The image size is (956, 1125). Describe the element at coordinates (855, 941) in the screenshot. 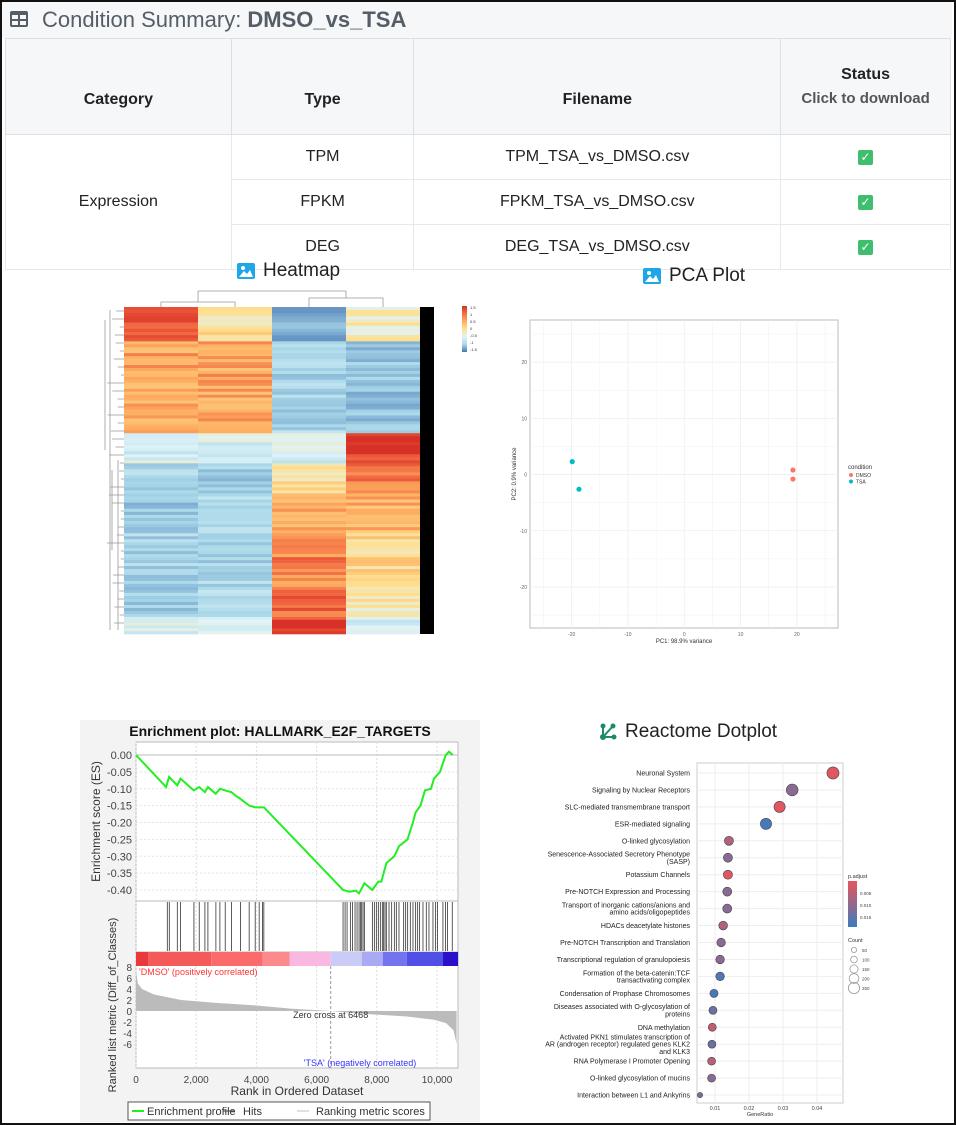

I see `size-legend-title: Count` at that location.